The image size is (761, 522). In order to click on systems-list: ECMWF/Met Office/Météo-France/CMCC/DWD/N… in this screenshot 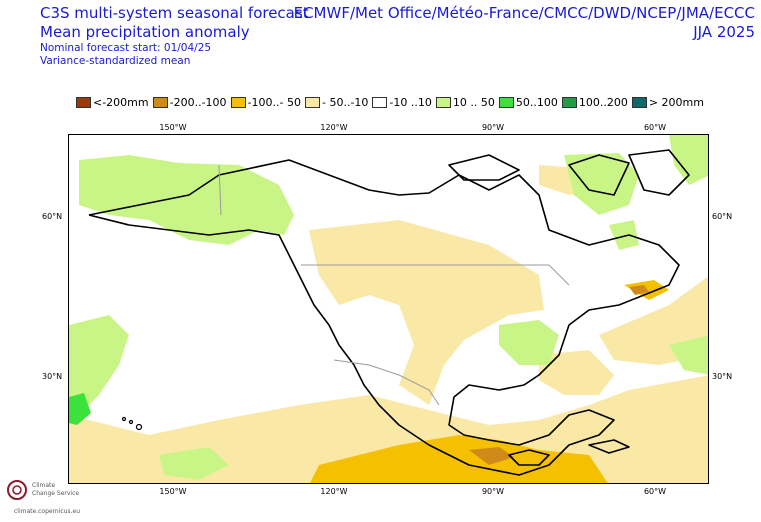, I will do `click(524, 13)`.